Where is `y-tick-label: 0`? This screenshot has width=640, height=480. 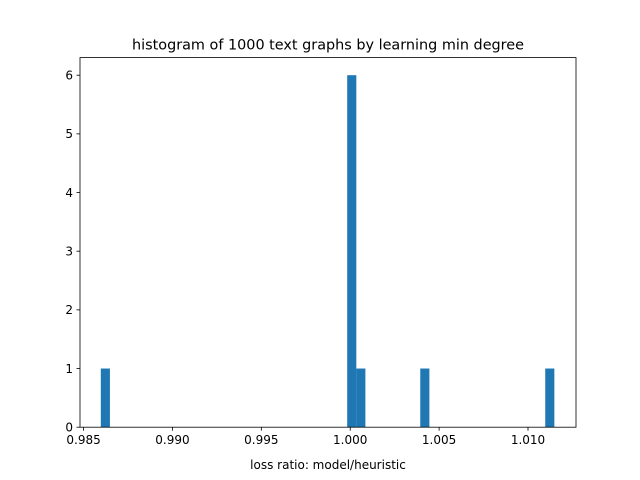
y-tick-label: 0 is located at coordinates (69, 428).